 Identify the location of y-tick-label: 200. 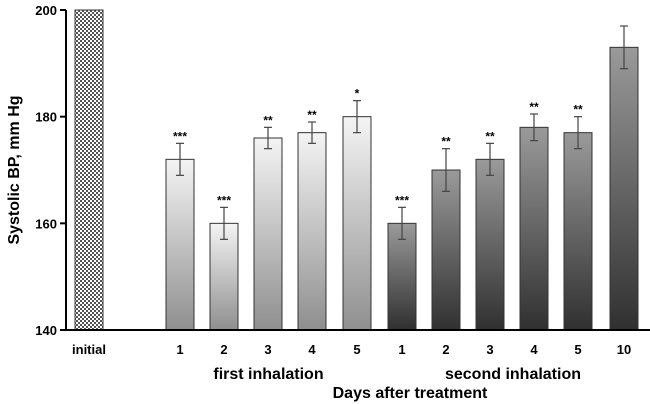
(46, 10).